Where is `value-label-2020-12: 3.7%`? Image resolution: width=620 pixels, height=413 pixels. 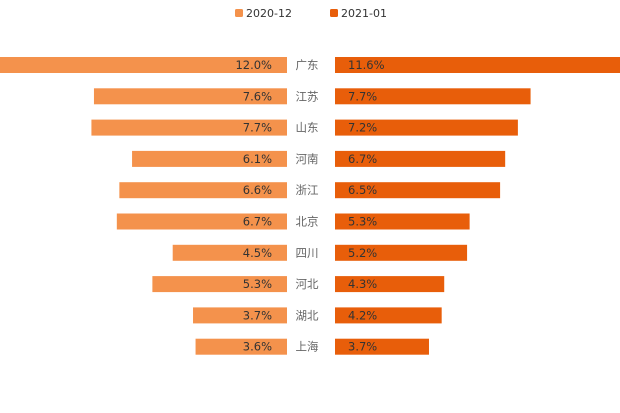
value-label-2020-12: 3.7% is located at coordinates (257, 315).